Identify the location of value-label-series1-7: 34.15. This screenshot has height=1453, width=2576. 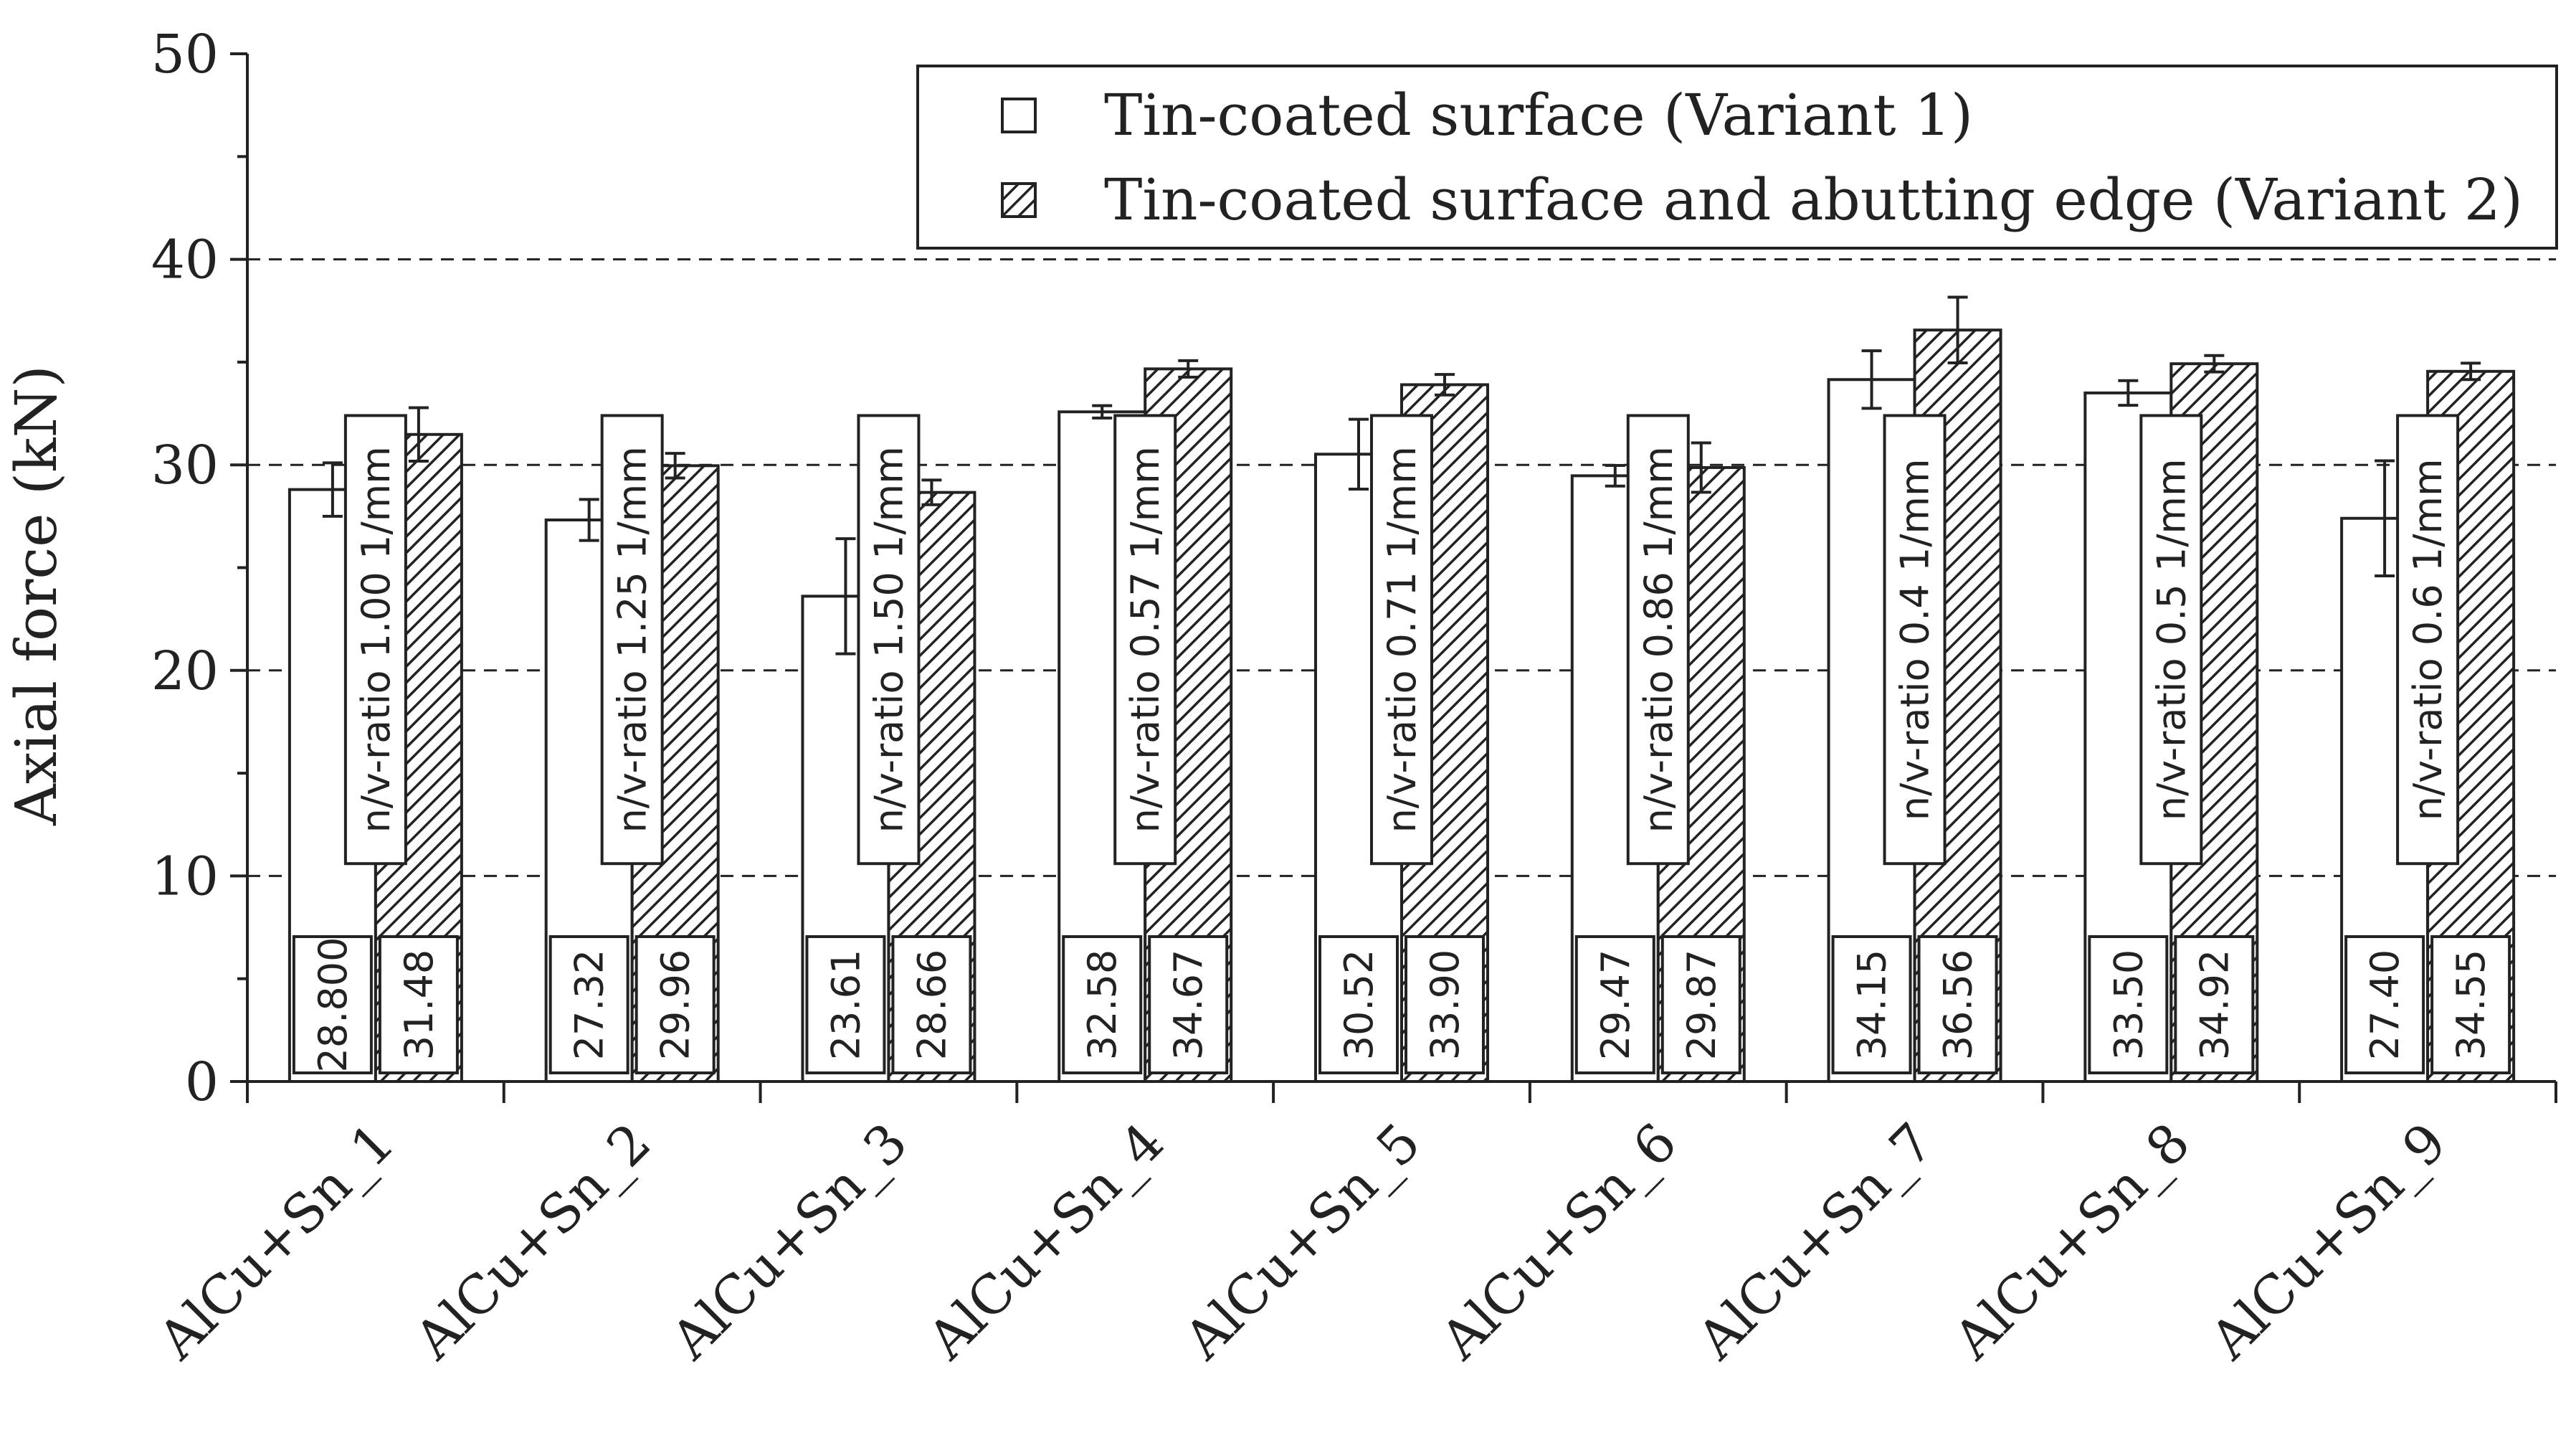
(1873, 1005).